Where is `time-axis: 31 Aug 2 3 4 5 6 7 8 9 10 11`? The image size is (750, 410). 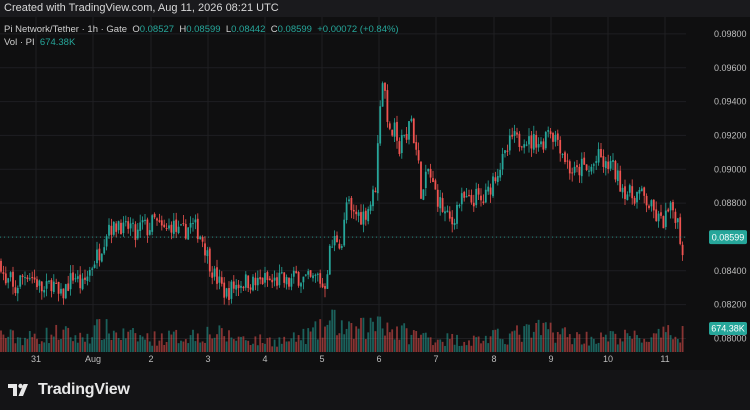
time-axis: 31 Aug 2 3 4 5 6 7 8 9 10 11 is located at coordinates (350, 359).